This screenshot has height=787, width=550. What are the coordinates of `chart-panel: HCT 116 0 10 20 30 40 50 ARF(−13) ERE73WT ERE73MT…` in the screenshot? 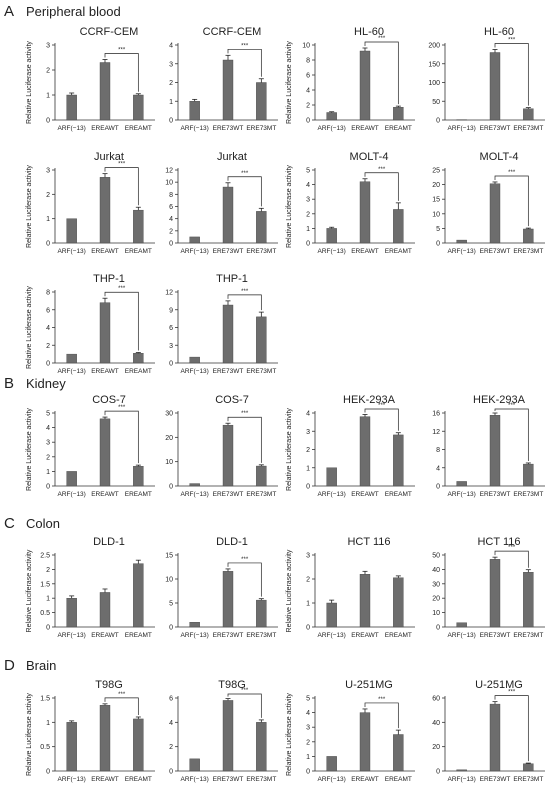 It's located at (488, 587).